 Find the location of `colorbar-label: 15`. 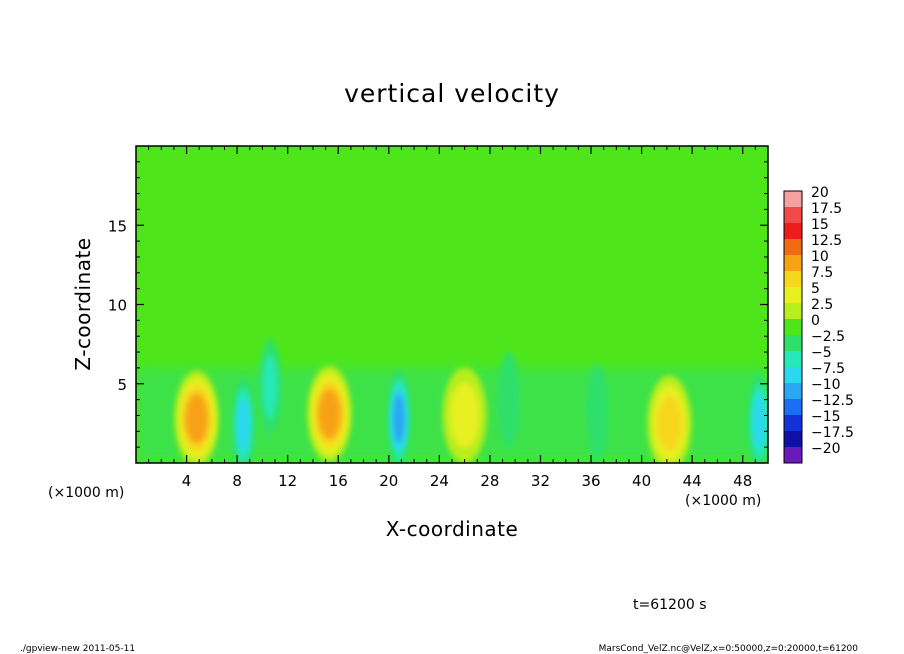

colorbar-label: 15 is located at coordinates (820, 225).